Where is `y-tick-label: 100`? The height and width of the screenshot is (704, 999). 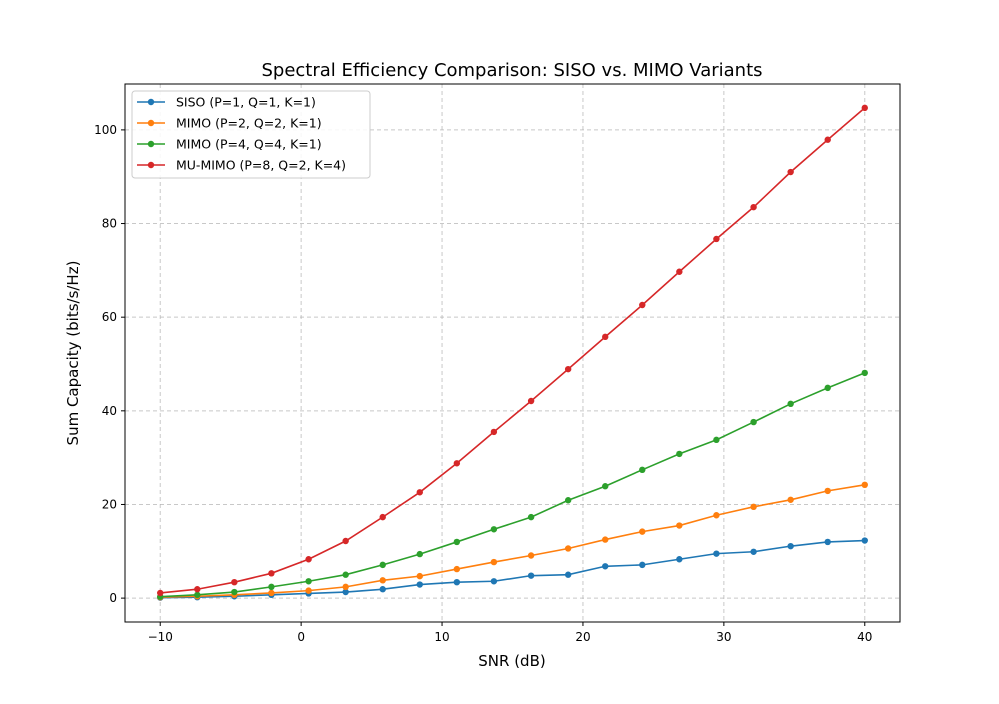
y-tick-label: 100 is located at coordinates (105, 130).